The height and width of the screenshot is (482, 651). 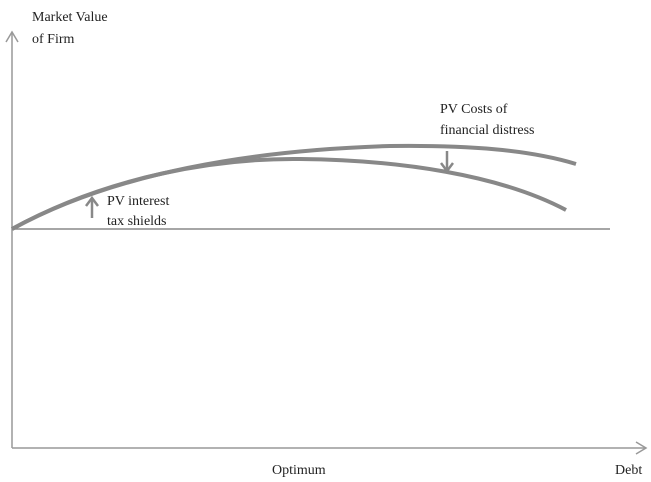 I want to click on distress-arrow-head, so click(x=447, y=168).